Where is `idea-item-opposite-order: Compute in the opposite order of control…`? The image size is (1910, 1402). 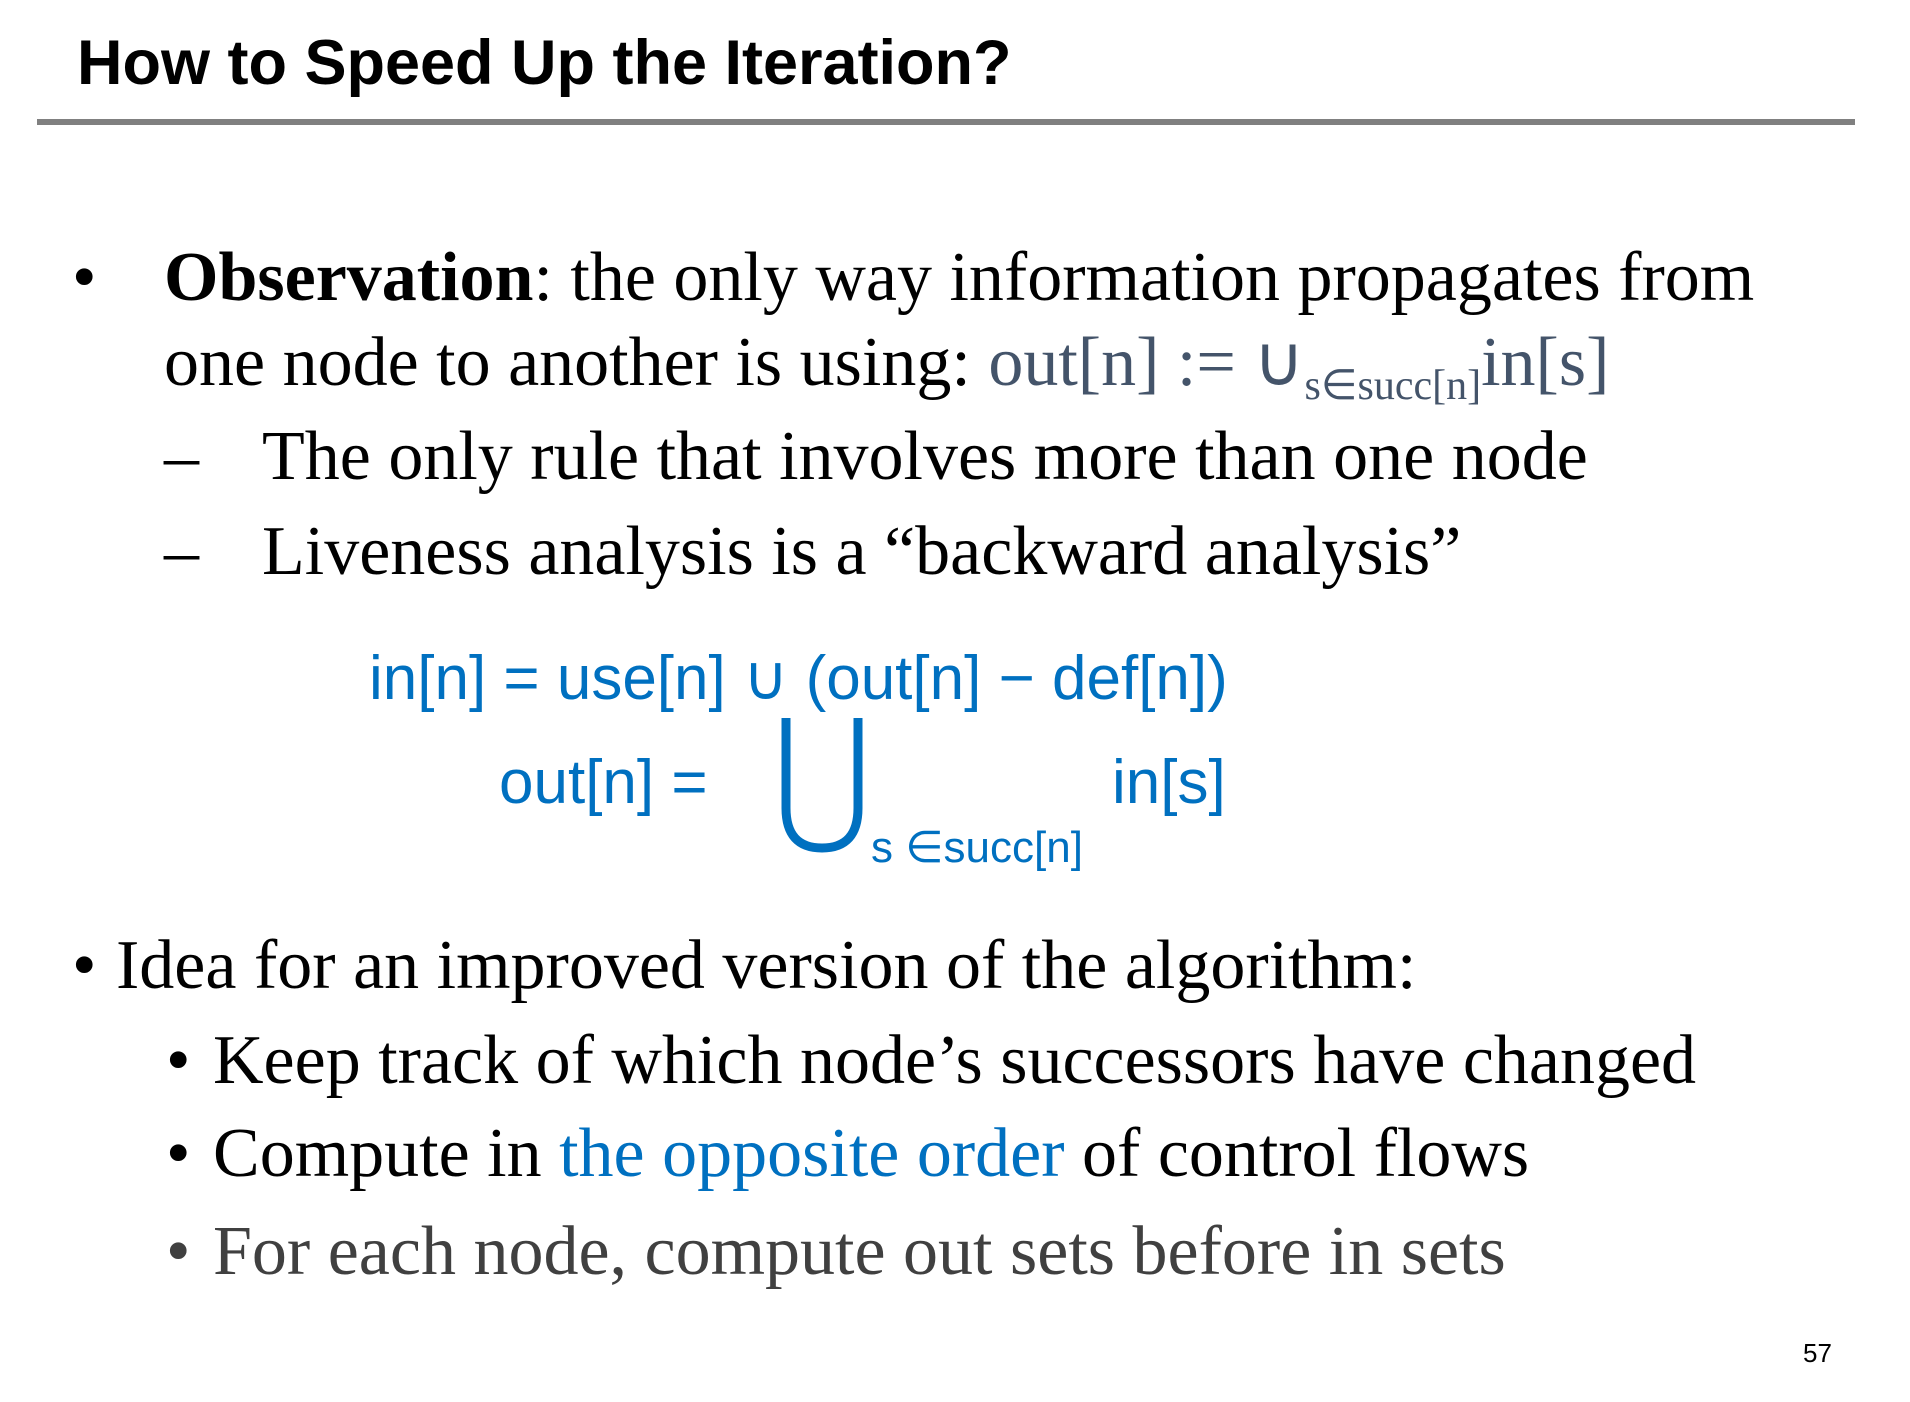 idea-item-opposite-order: Compute in the opposite order of control… is located at coordinates (871, 1154).